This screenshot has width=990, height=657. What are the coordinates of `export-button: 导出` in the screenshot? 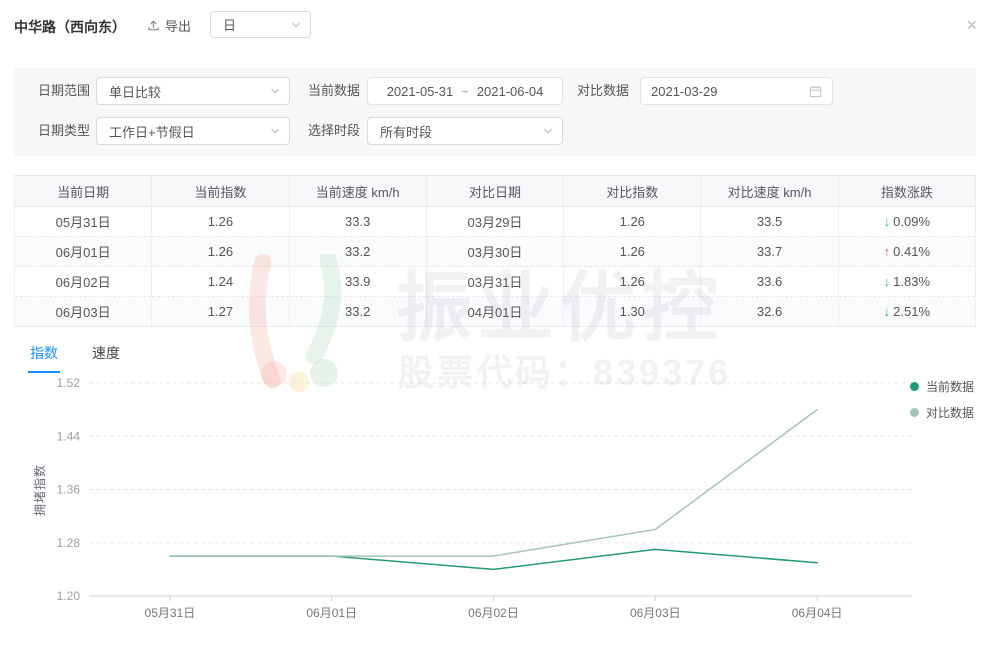 It's located at (169, 25).